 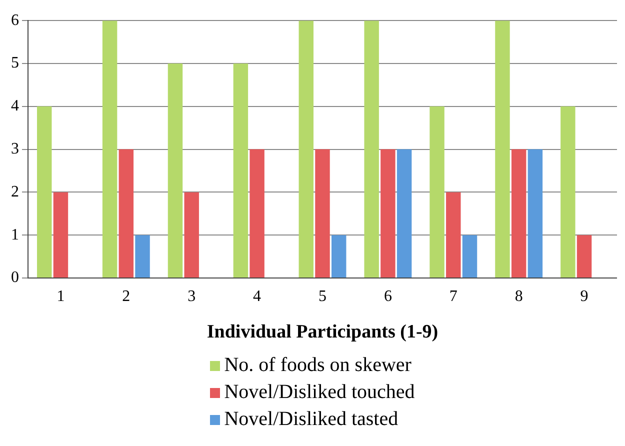 I want to click on x-tick-label: 9, so click(x=584, y=296).